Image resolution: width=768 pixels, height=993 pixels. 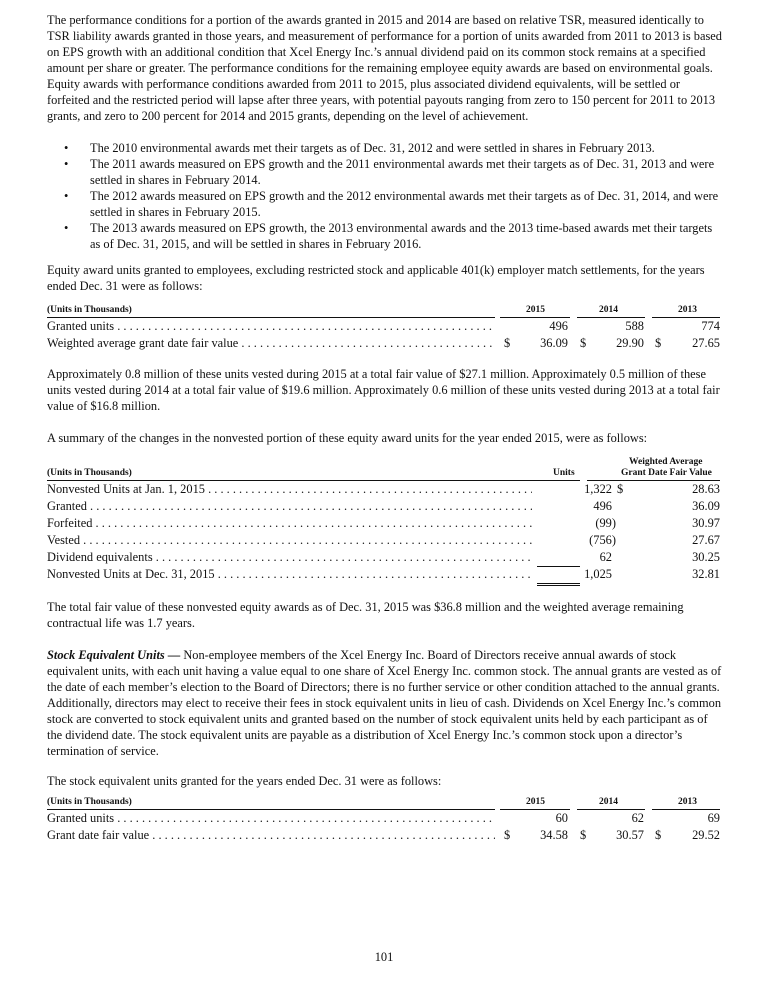 I want to click on row-label: Grant date fair value, so click(x=271, y=835).